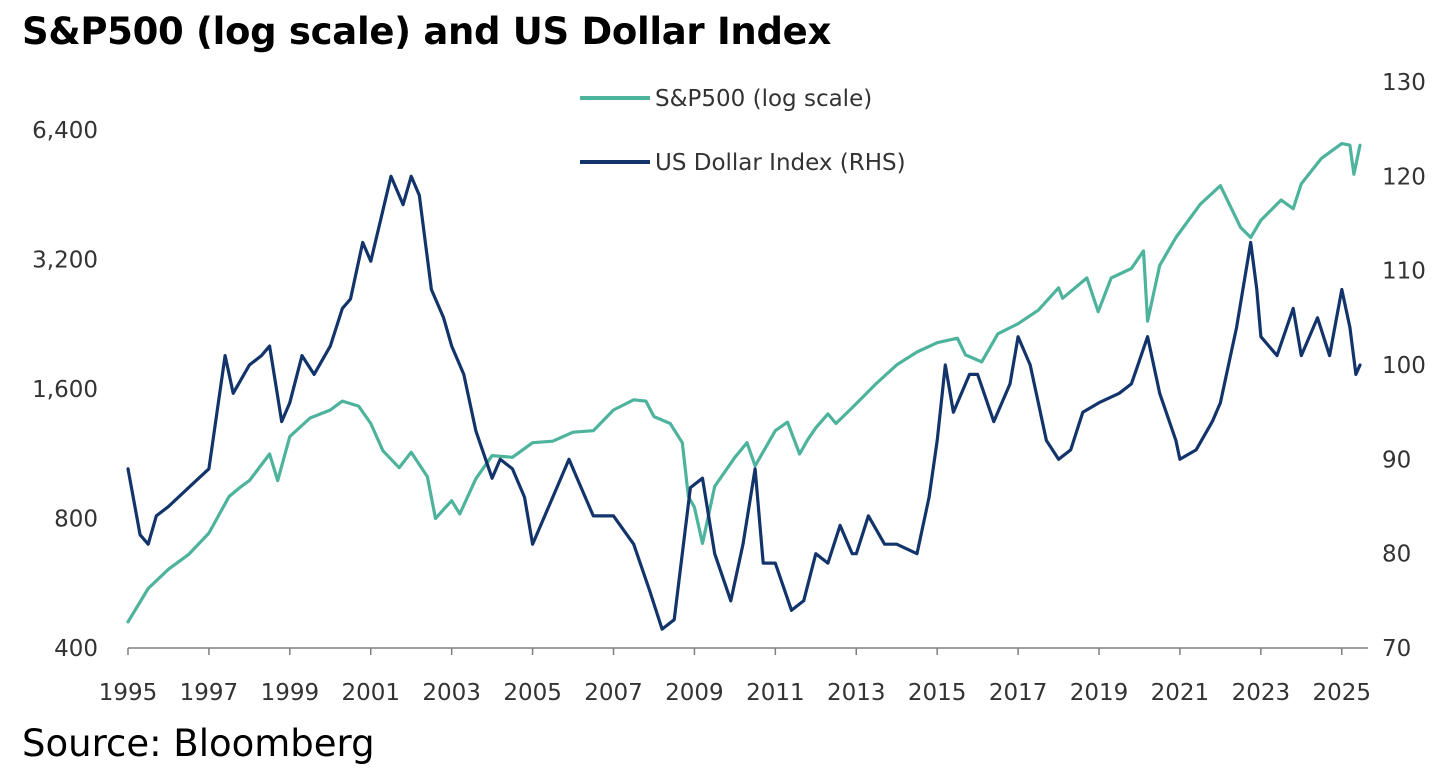 This screenshot has height=780, width=1449. What do you see at coordinates (763, 99) in the screenshot?
I see `legend-label-spx: S&P500 (log scale)` at bounding box center [763, 99].